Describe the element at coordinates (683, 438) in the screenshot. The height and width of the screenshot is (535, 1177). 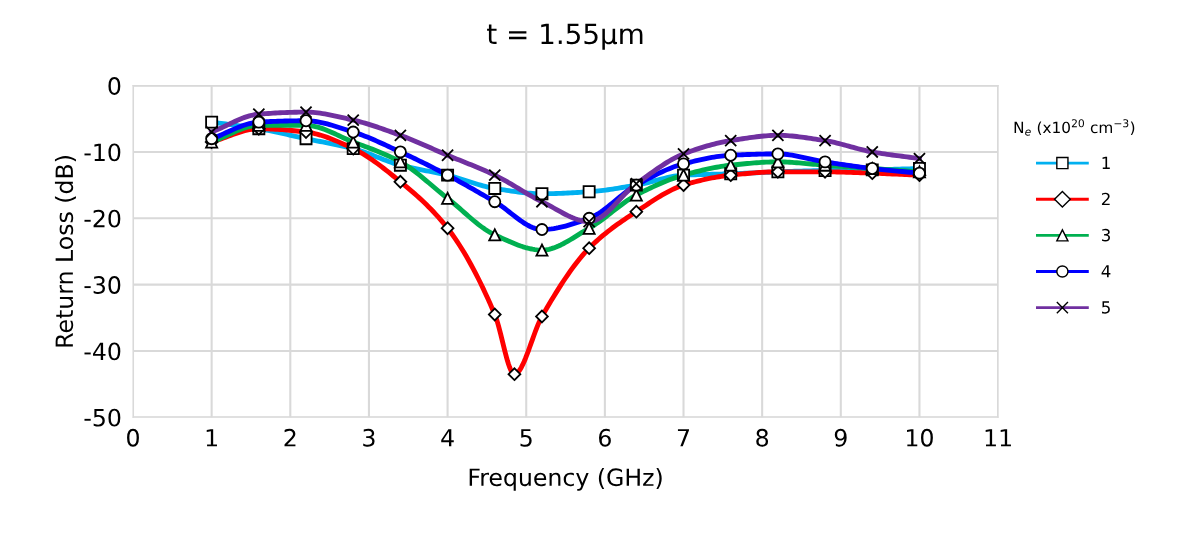
I see `x-tick-label: 7` at that location.